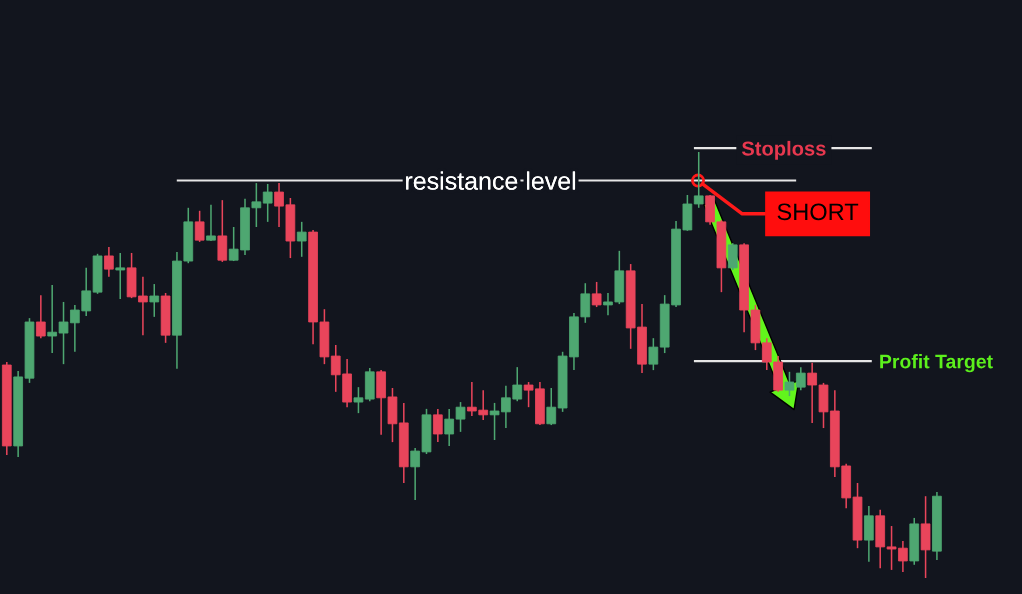  What do you see at coordinates (783, 150) in the screenshot?
I see `ref-line-label: Stoploss` at bounding box center [783, 150].